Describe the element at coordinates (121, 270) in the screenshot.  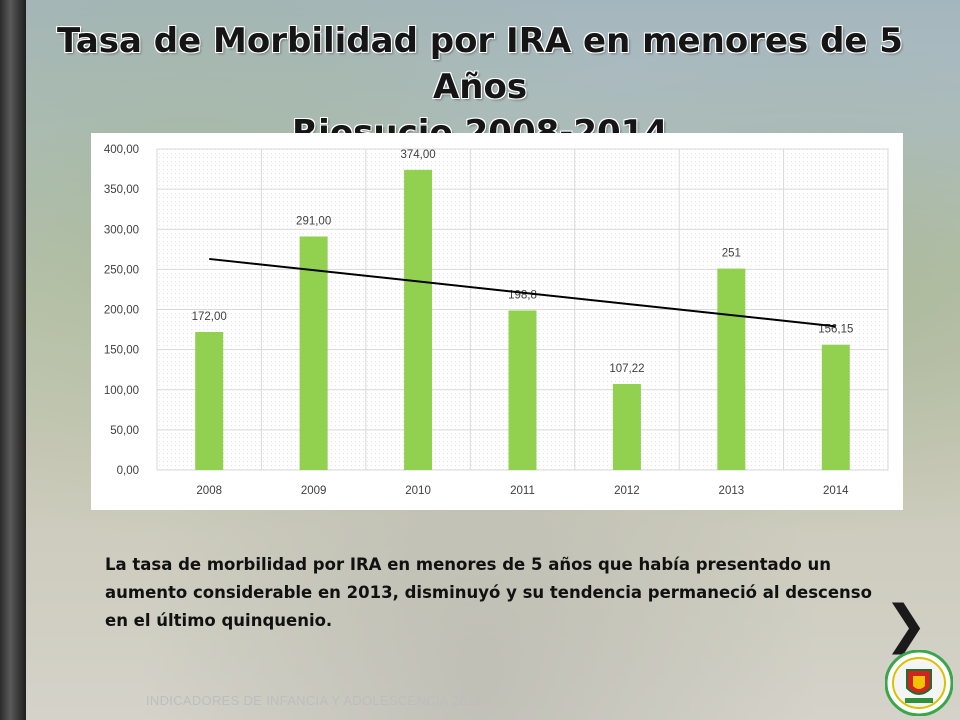
I see `y-tick-label: 250,00` at that location.